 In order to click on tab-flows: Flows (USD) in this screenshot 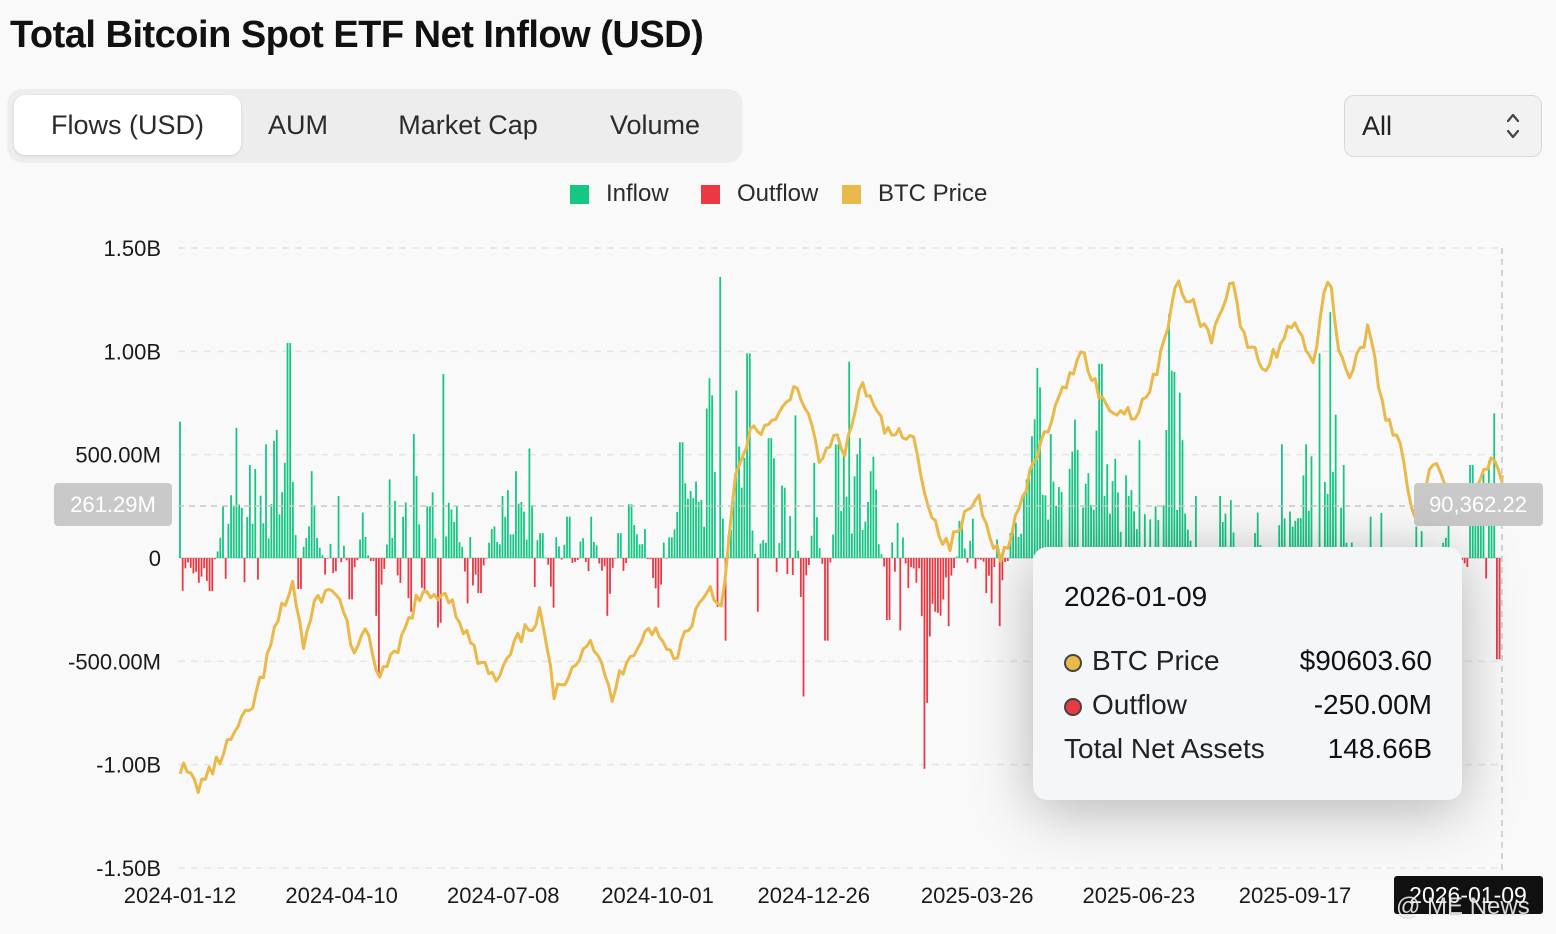, I will do `click(127, 125)`.